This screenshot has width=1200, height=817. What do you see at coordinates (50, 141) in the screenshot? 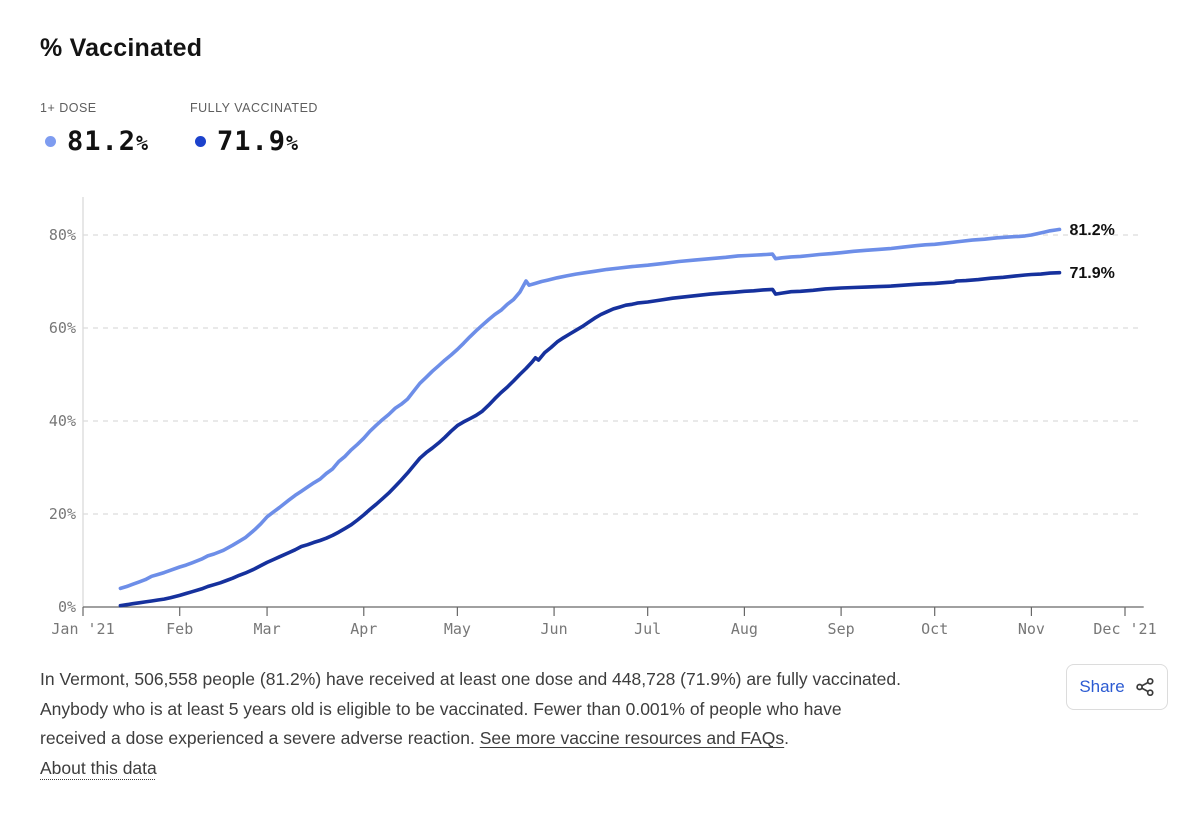
I see `legend-dot-1plus-dose-icon` at bounding box center [50, 141].